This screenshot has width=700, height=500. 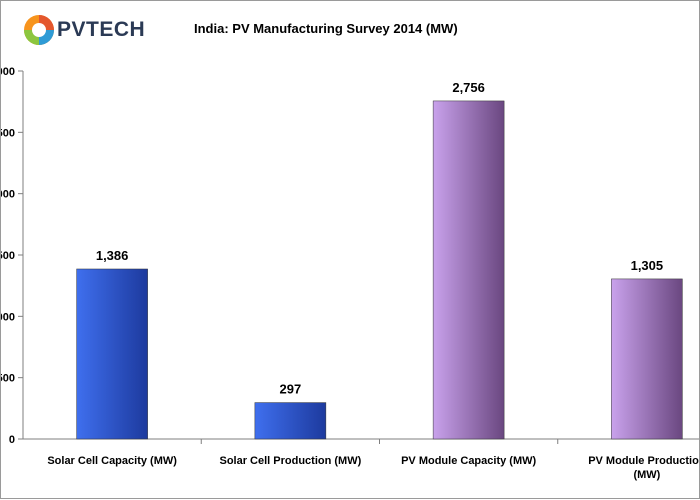 I want to click on data-label-1: 1,386, so click(x=112, y=255).